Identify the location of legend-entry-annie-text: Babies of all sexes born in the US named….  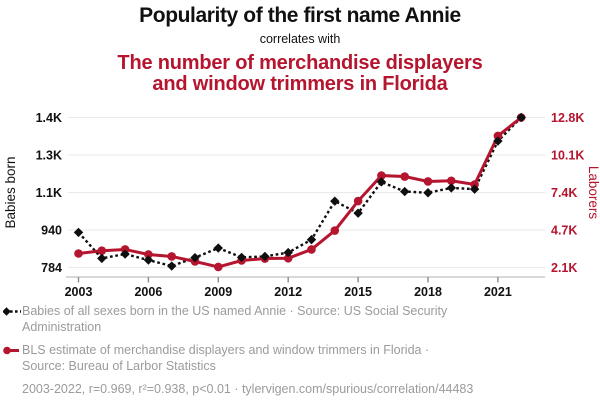
(234, 319).